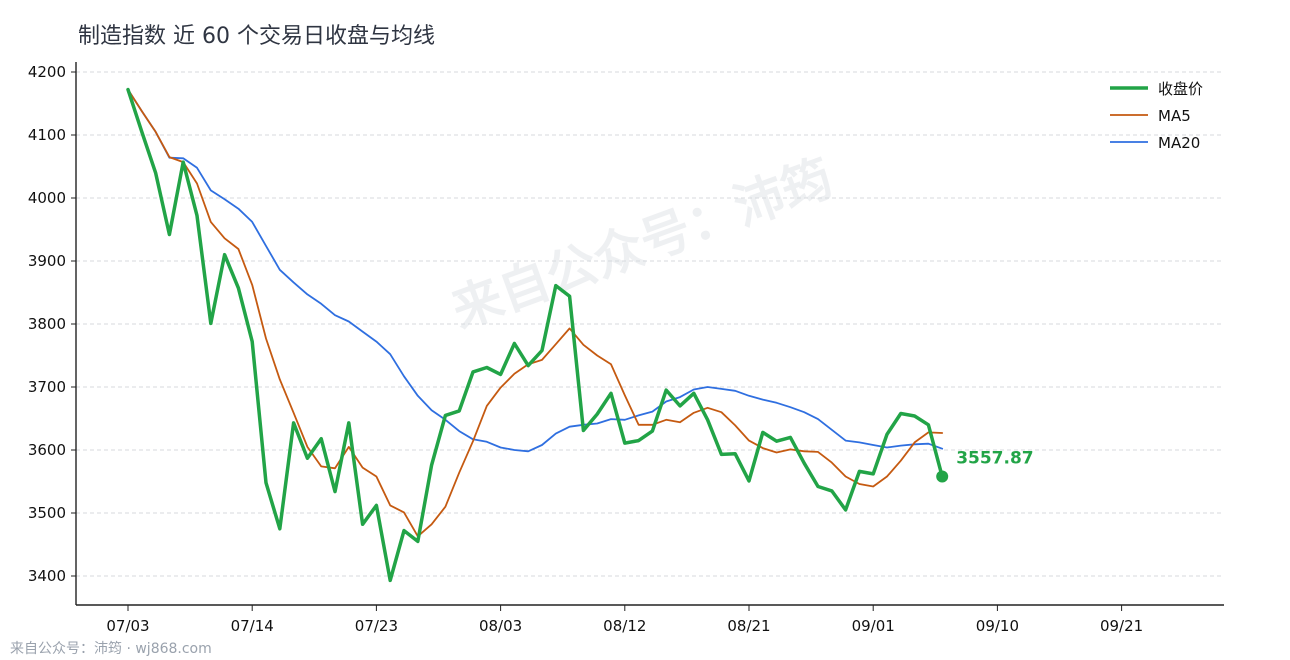  Describe the element at coordinates (1121, 626) in the screenshot. I see `x-tick-label: 09/21` at that location.